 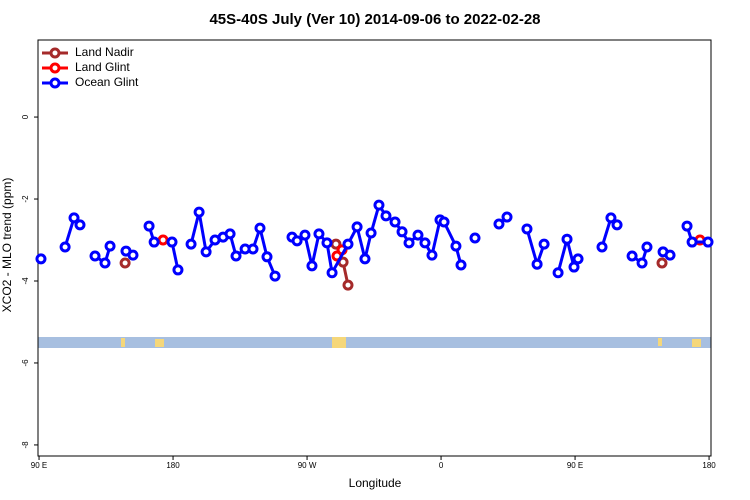 What do you see at coordinates (25, 363) in the screenshot?
I see `y-tick-label: -6` at bounding box center [25, 363].